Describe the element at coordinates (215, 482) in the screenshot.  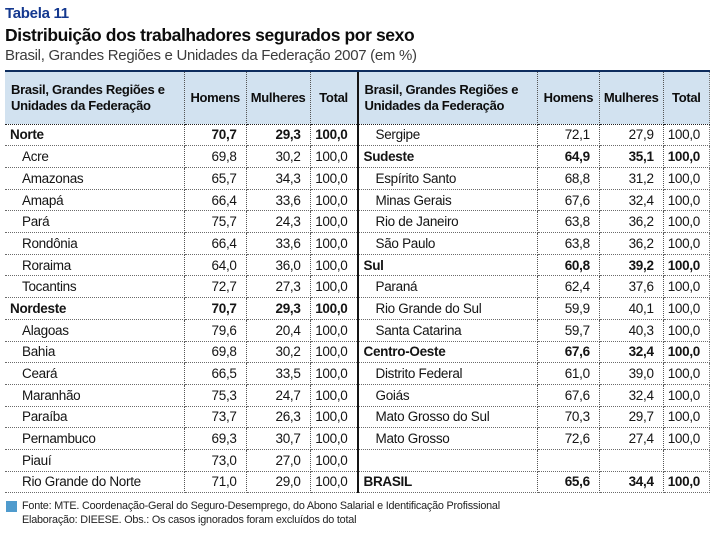
I see `row-value-homens: 71,0` at that location.